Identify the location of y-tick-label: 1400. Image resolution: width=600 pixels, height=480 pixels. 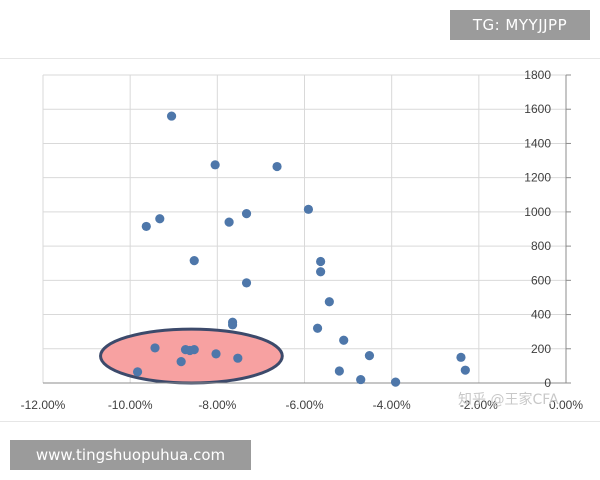
(537, 143).